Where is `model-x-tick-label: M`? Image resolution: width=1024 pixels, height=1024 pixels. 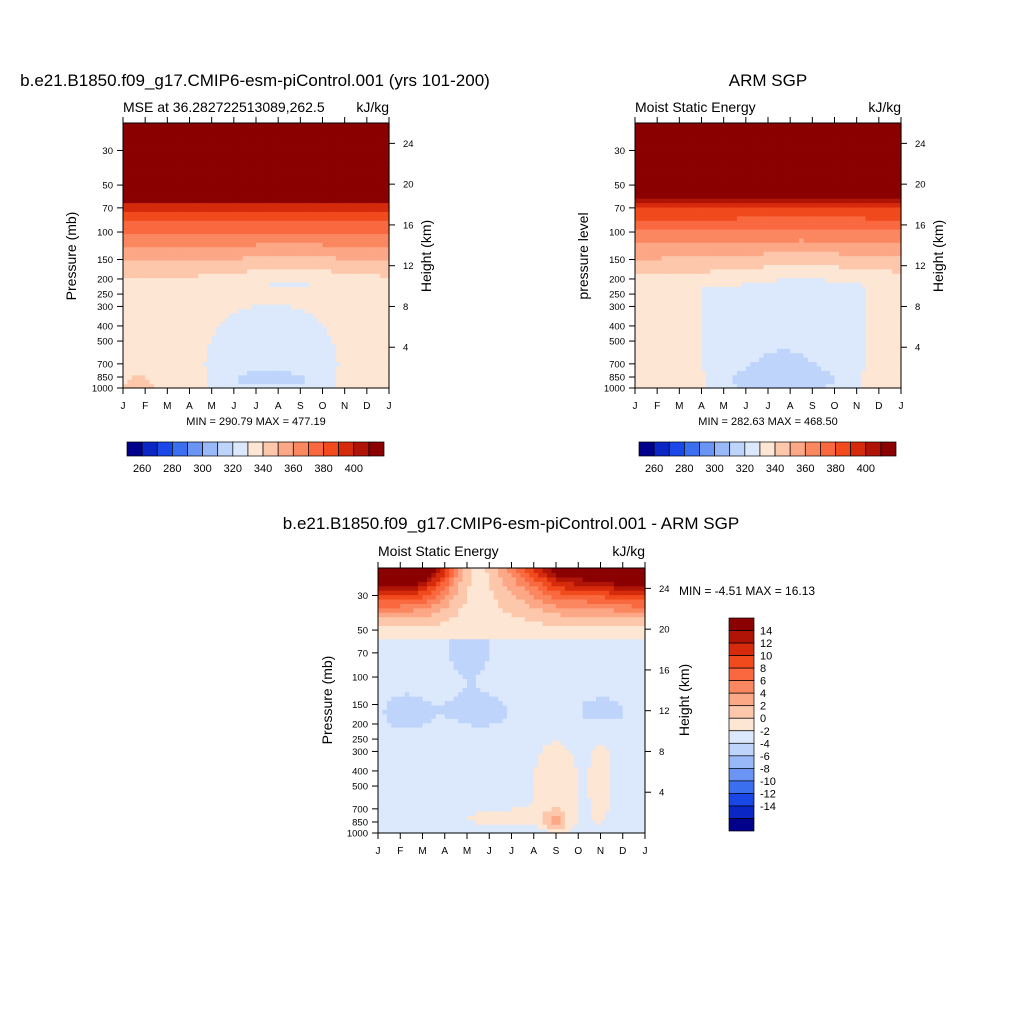
model-x-tick-label: M is located at coordinates (211, 406).